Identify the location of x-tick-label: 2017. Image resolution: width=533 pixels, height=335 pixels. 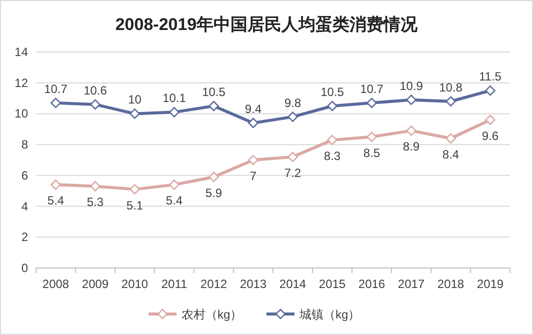
(411, 284).